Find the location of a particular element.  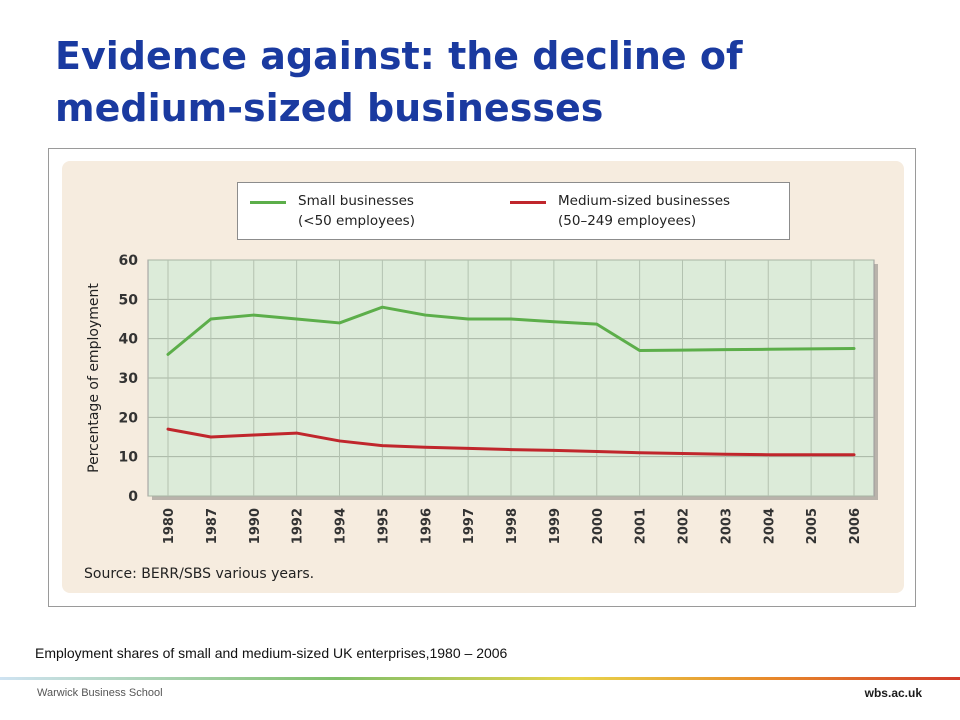

y-tick-label: 40 is located at coordinates (129, 340).